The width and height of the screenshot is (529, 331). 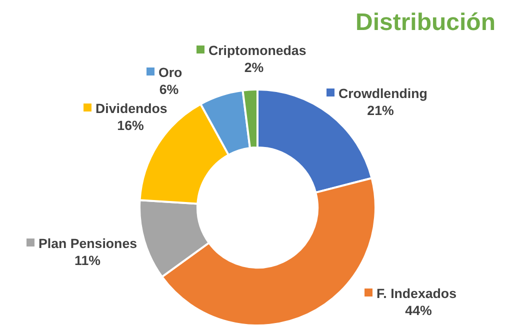 I want to click on legend-label: Criptomonedas, so click(x=257, y=50).